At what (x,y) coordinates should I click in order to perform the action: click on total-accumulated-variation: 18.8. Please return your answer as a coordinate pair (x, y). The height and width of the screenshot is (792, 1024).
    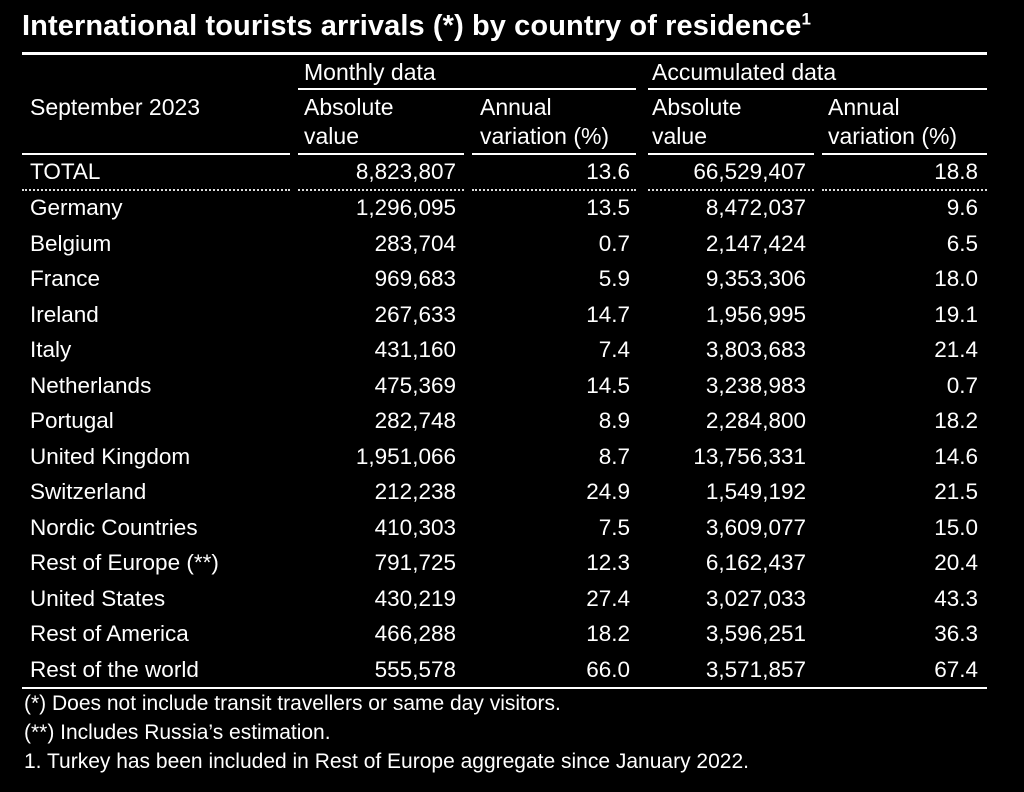
    Looking at the image, I should click on (956, 171).